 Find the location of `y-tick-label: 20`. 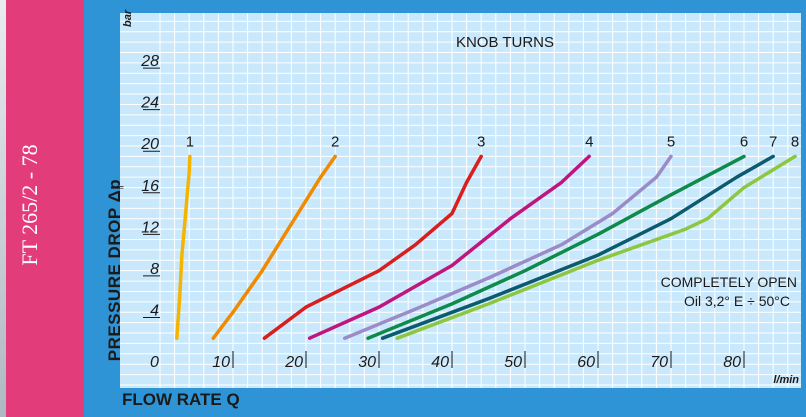

y-tick-label: 20 is located at coordinates (149, 144).